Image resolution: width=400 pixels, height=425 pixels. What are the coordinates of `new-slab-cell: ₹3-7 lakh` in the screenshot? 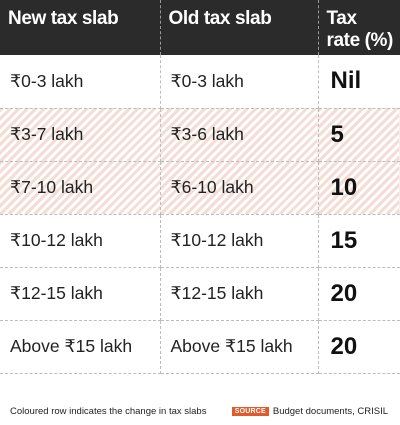 It's located at (80, 135).